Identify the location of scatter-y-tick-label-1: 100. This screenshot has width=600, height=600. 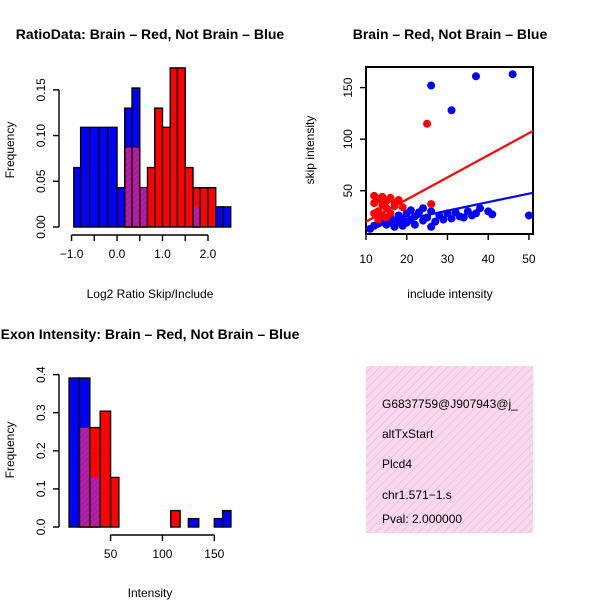
(348, 139).